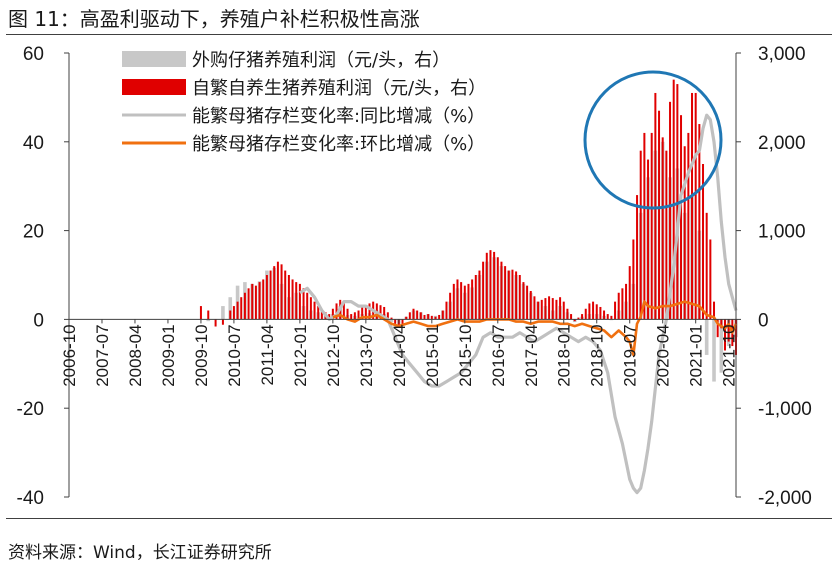 This screenshot has width=838, height=575. What do you see at coordinates (399, 355) in the screenshot?
I see `x-axis-tick-label: 2014-04` at bounding box center [399, 355].